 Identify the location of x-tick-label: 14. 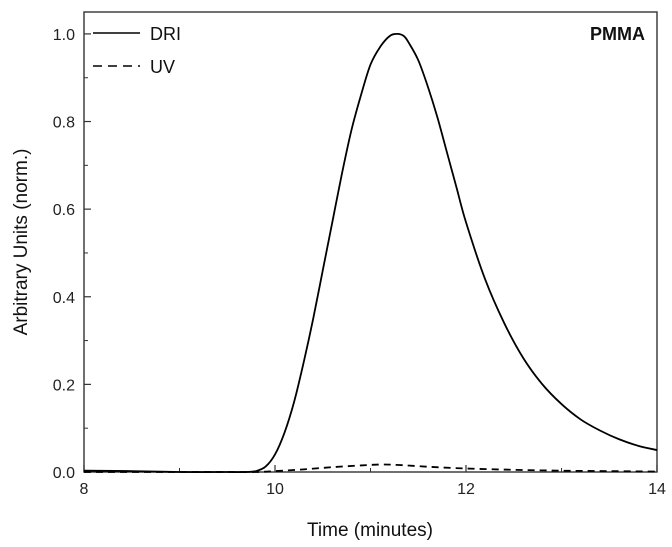
(657, 489).